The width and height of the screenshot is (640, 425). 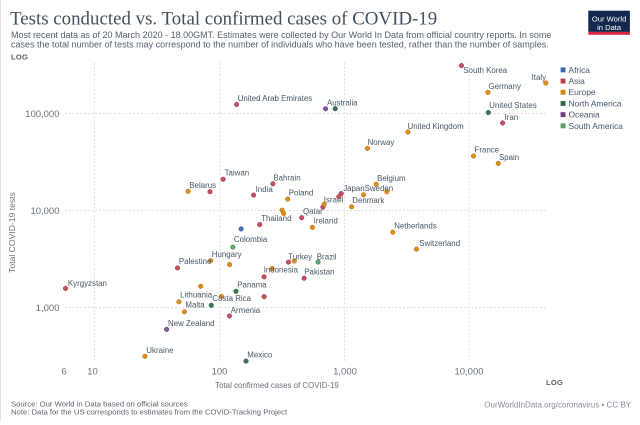 What do you see at coordinates (286, 178) in the screenshot?
I see `svg-text: Bahrain` at bounding box center [286, 178].